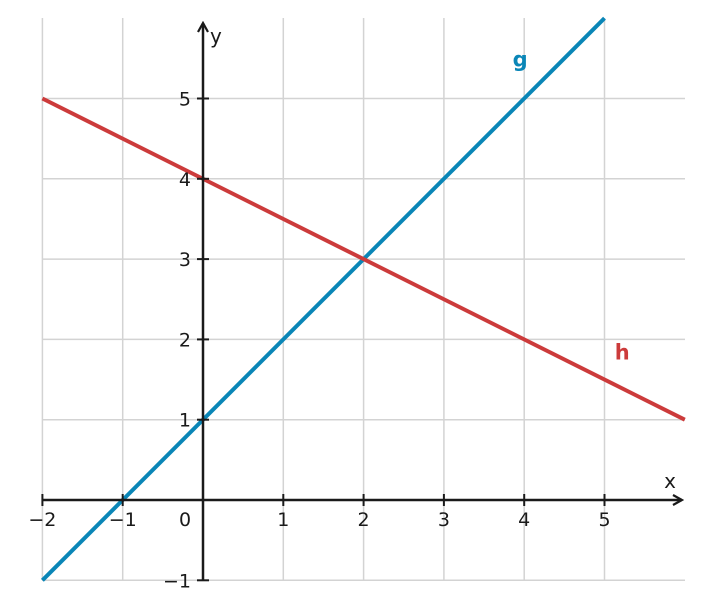  Describe the element at coordinates (185, 520) in the screenshot. I see `origin-label: 0` at that location.